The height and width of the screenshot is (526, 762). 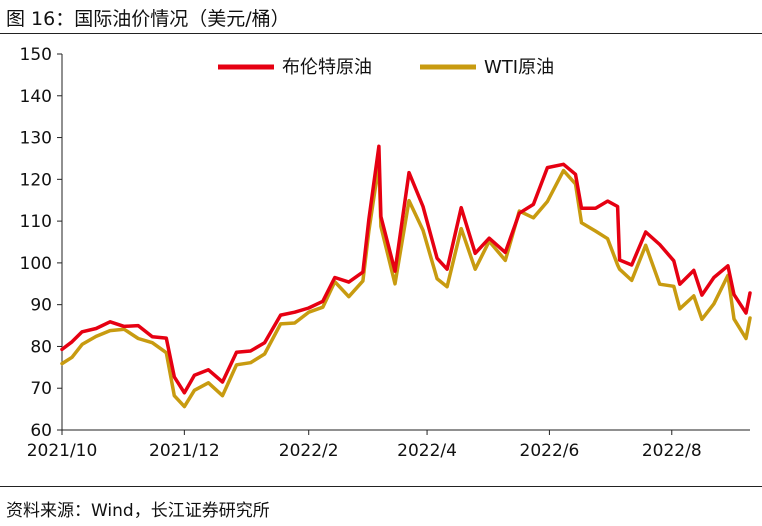 I want to click on y-tick-label: 120, so click(x=36, y=180).